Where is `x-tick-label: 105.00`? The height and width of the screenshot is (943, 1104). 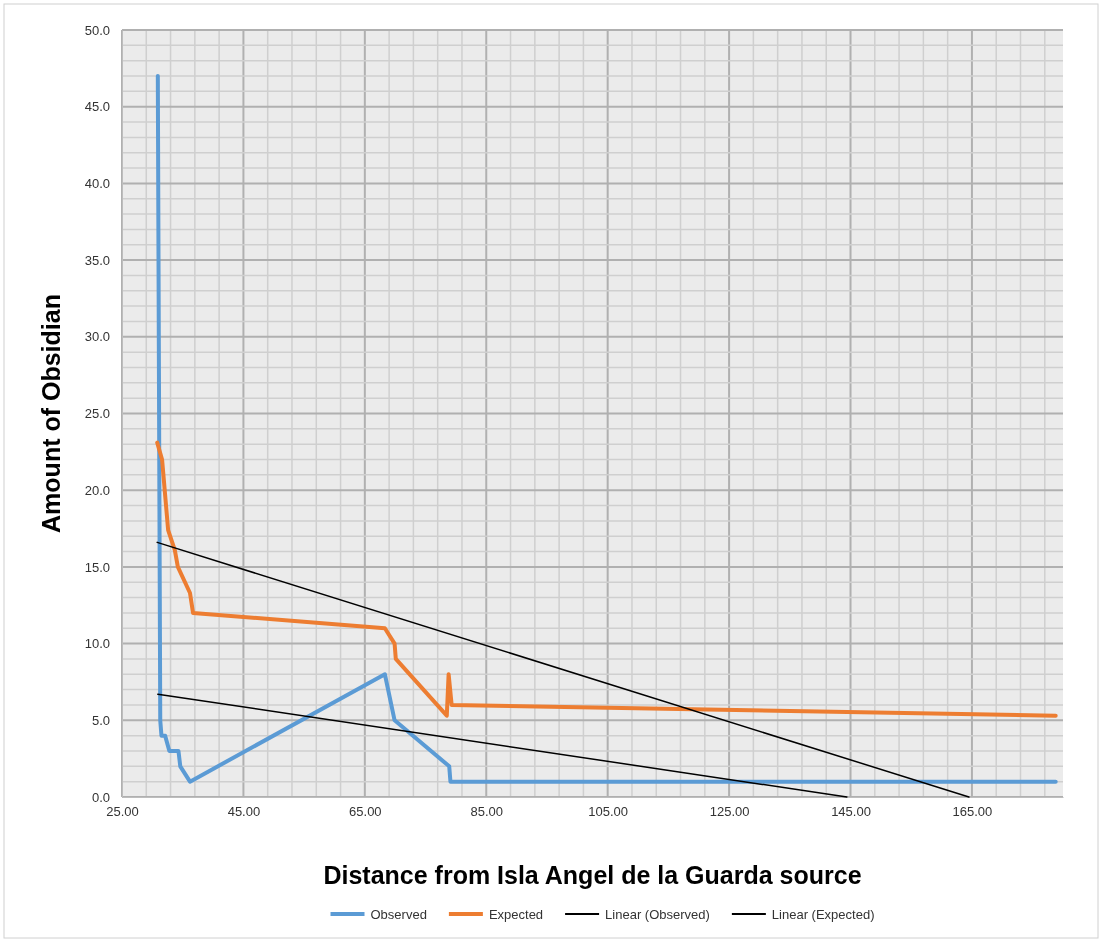
x-tick-label: 105.00 is located at coordinates (608, 812).